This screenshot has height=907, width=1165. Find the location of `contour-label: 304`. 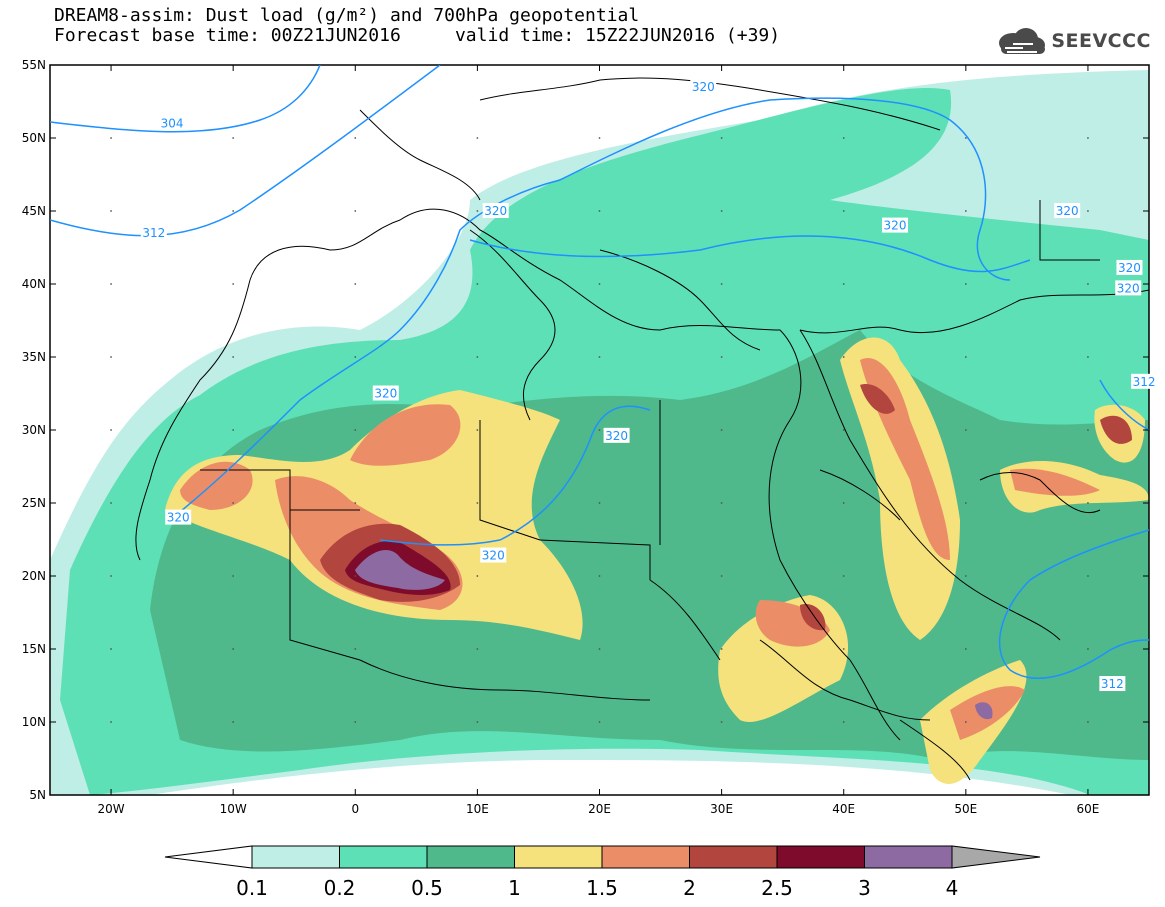

contour-label: 304 is located at coordinates (172, 123).